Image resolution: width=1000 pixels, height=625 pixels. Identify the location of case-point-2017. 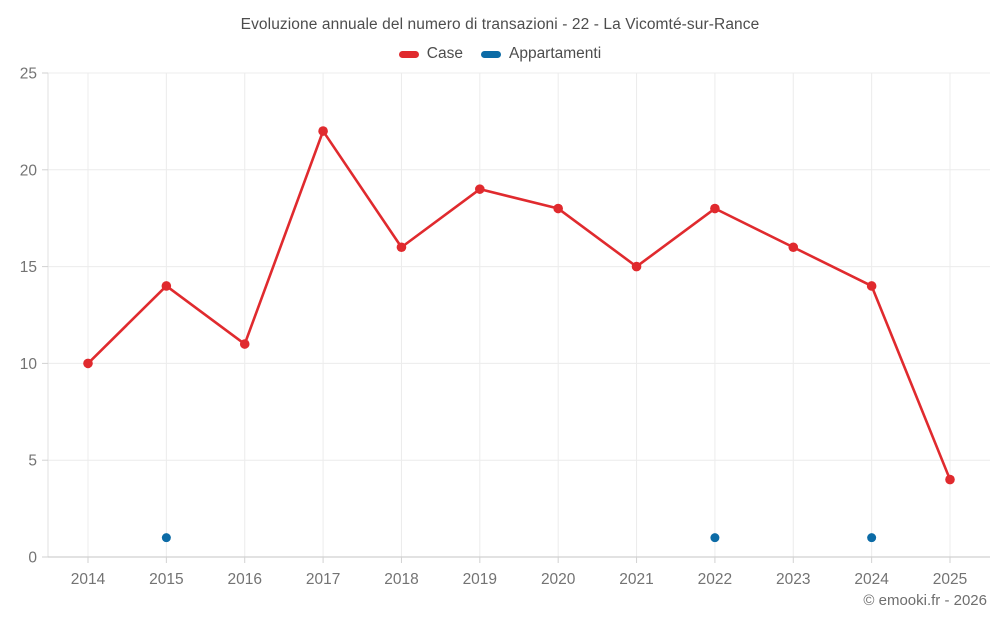
(323, 131).